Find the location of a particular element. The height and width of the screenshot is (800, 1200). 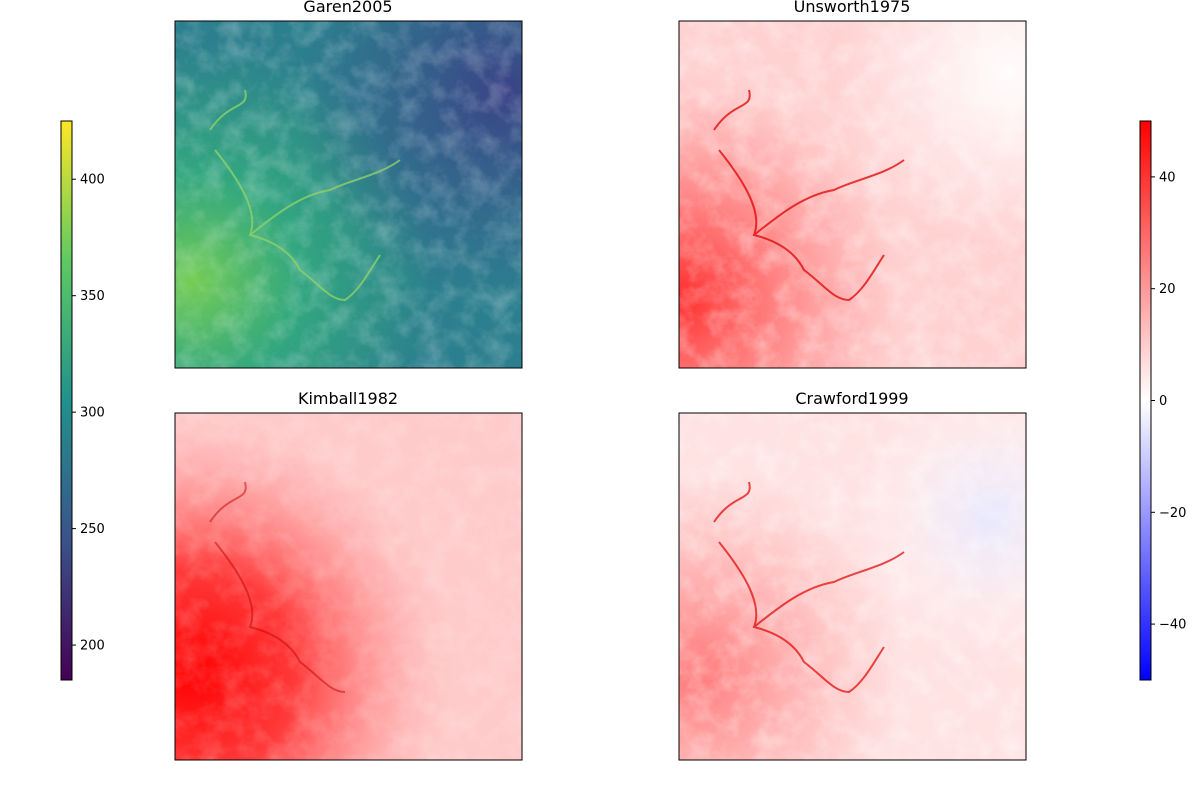

axes-frame-crawford1999 is located at coordinates (852, 586).